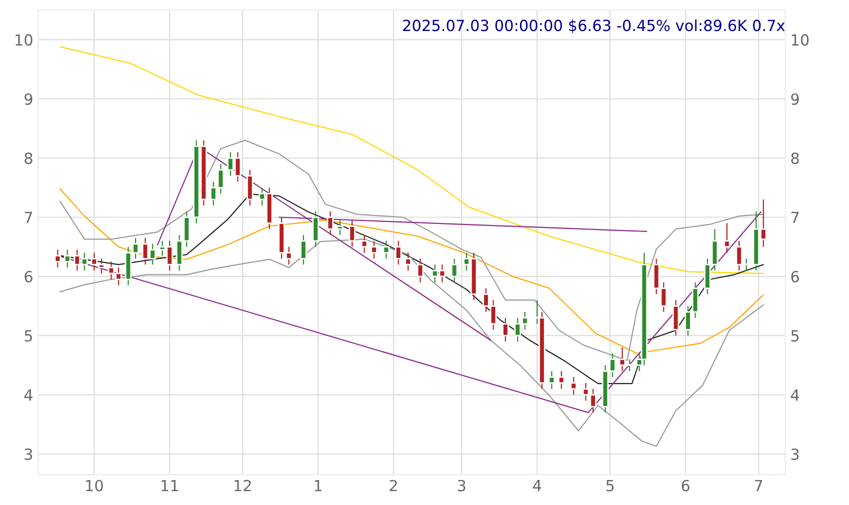 The image size is (849, 505). What do you see at coordinates (318, 486) in the screenshot?
I see `x-tick-label: 1` at bounding box center [318, 486].